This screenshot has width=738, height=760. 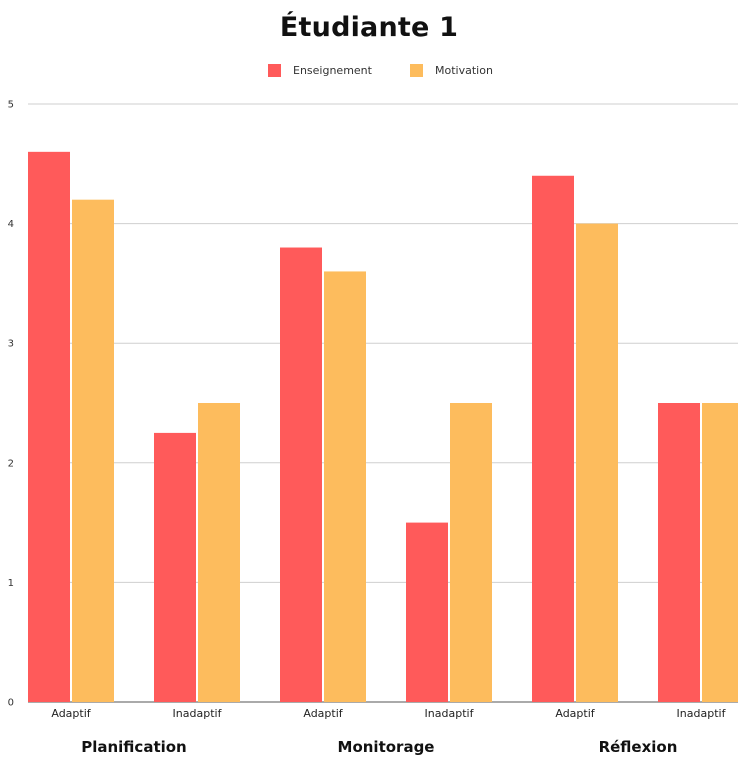 What do you see at coordinates (464, 70) in the screenshot?
I see `legend-label-motivation: Motivation` at bounding box center [464, 70].